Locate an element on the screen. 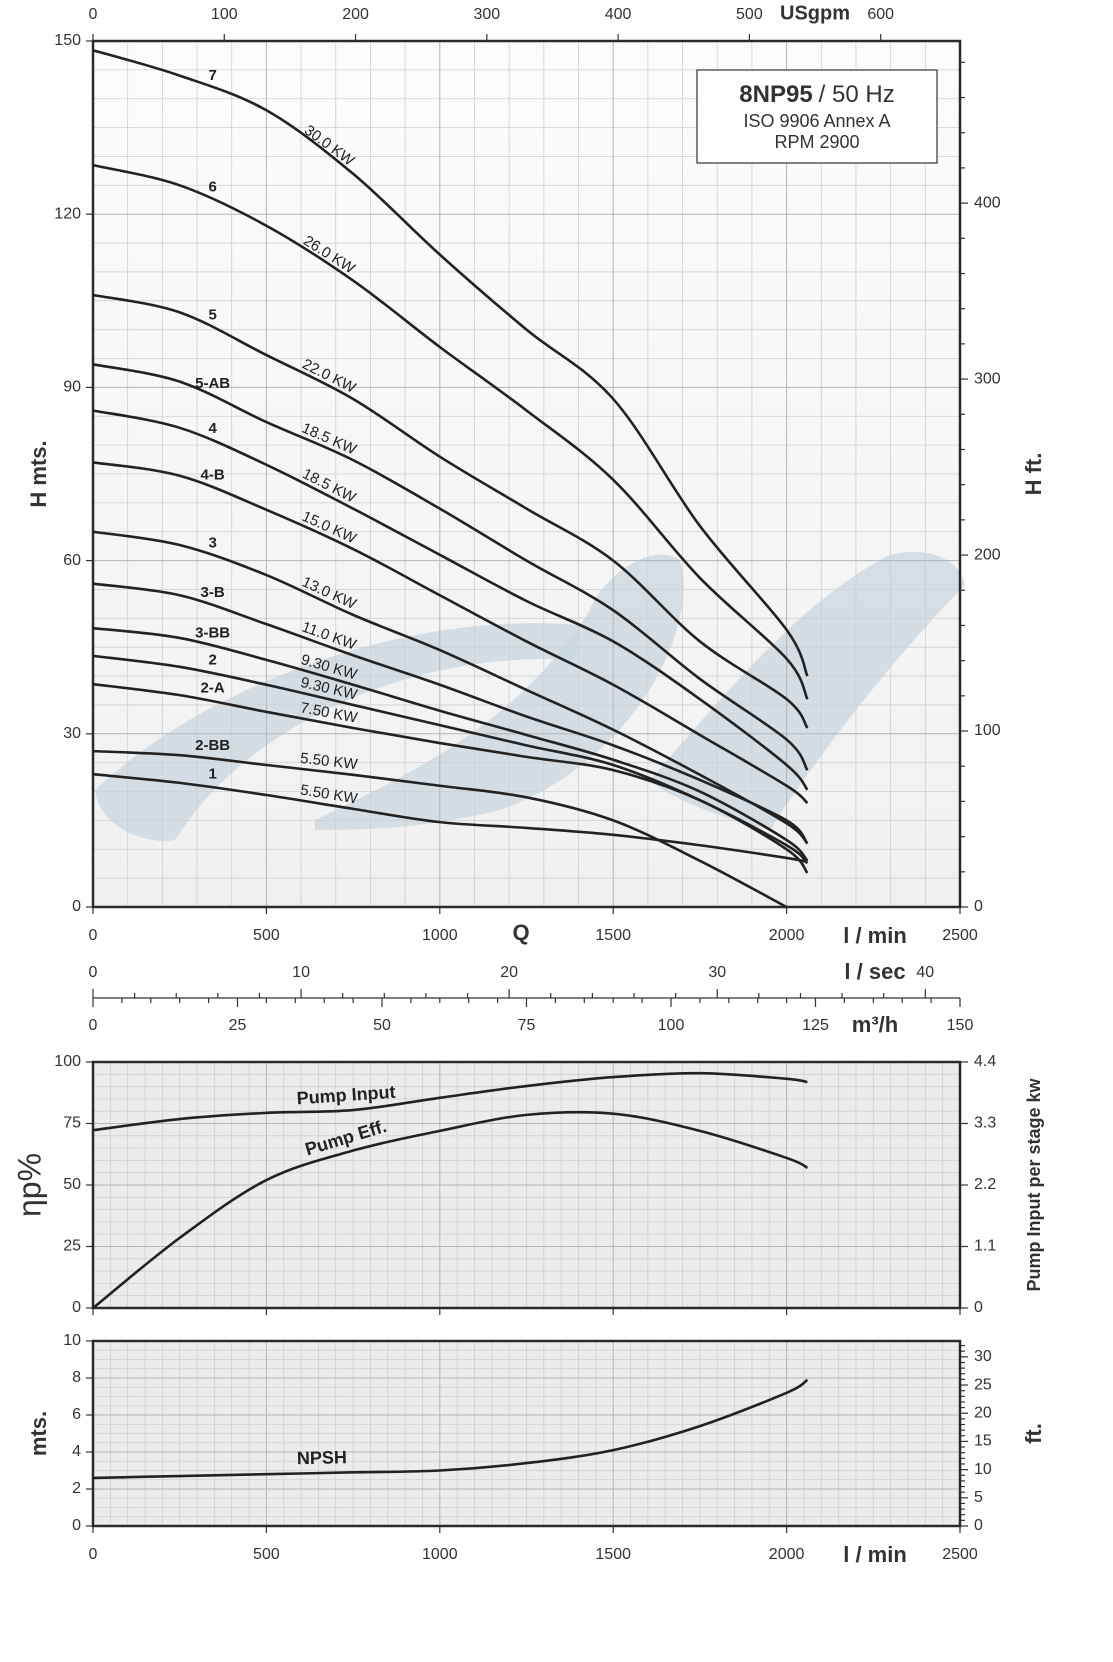 The height and width of the screenshot is (1662, 1113). y-axis-title: mts. is located at coordinates (38, 1433).